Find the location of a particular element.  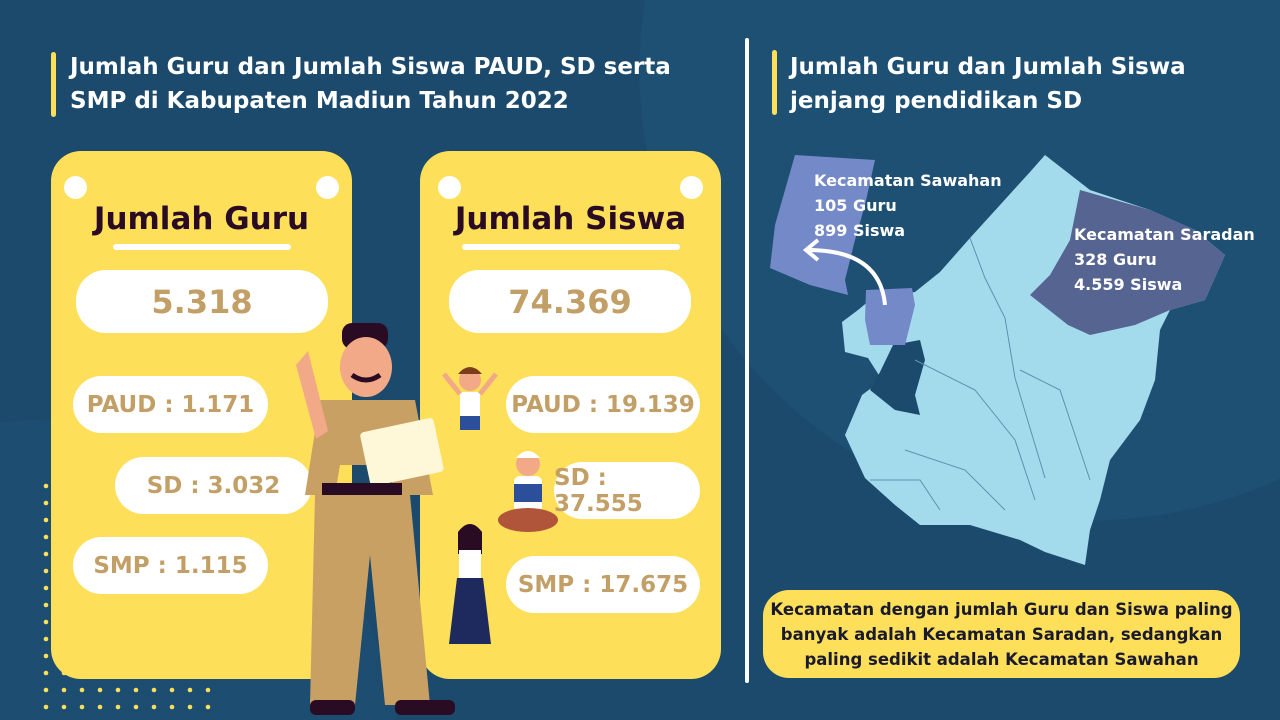

saradan-guru: 328 Guru is located at coordinates (1115, 259).